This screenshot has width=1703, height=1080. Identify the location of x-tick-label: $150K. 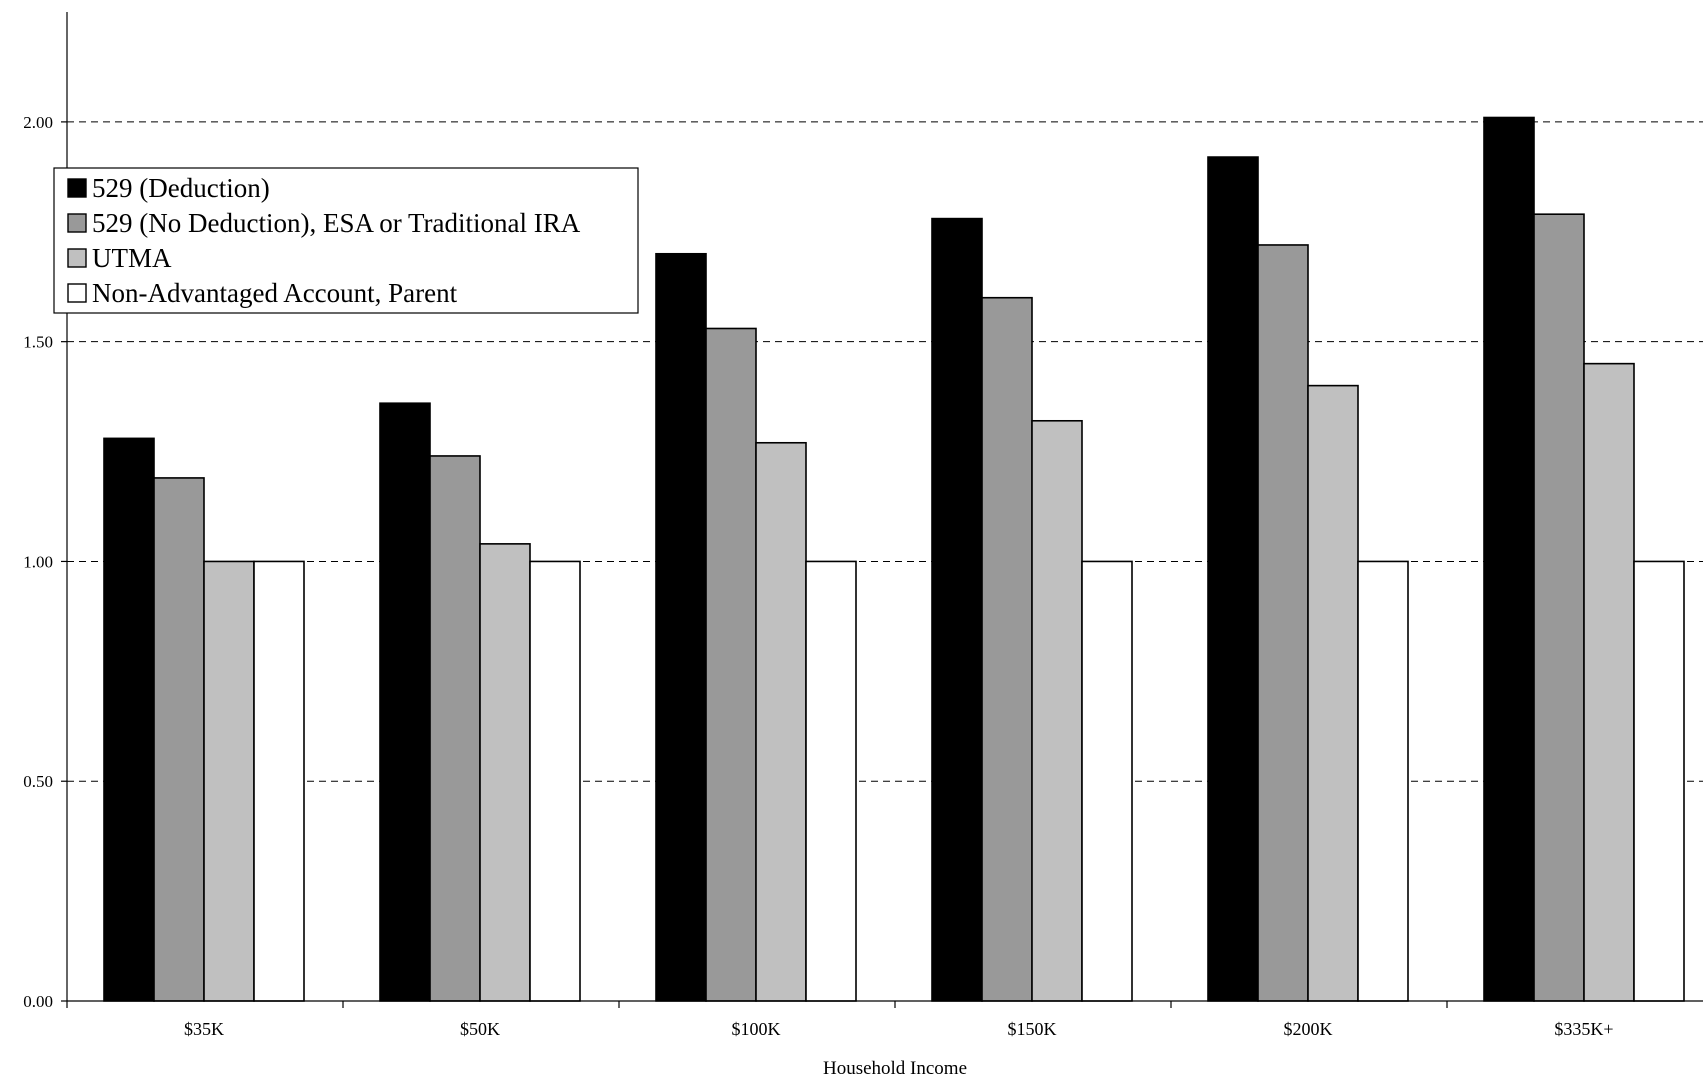
(1032, 1029).